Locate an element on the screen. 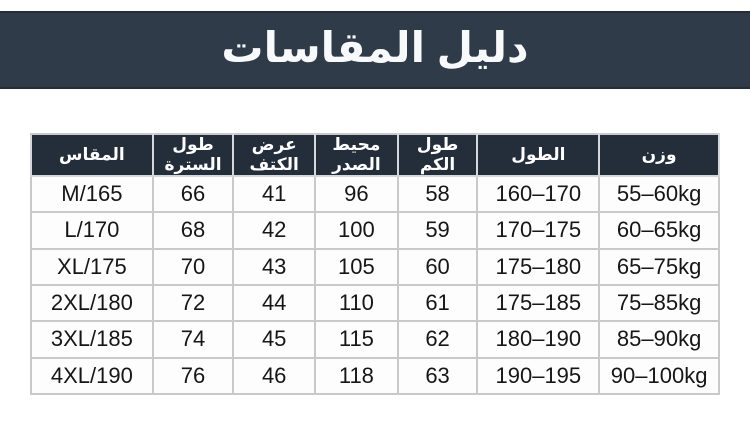 The height and width of the screenshot is (441, 750). table-cell: 76 is located at coordinates (193, 376).